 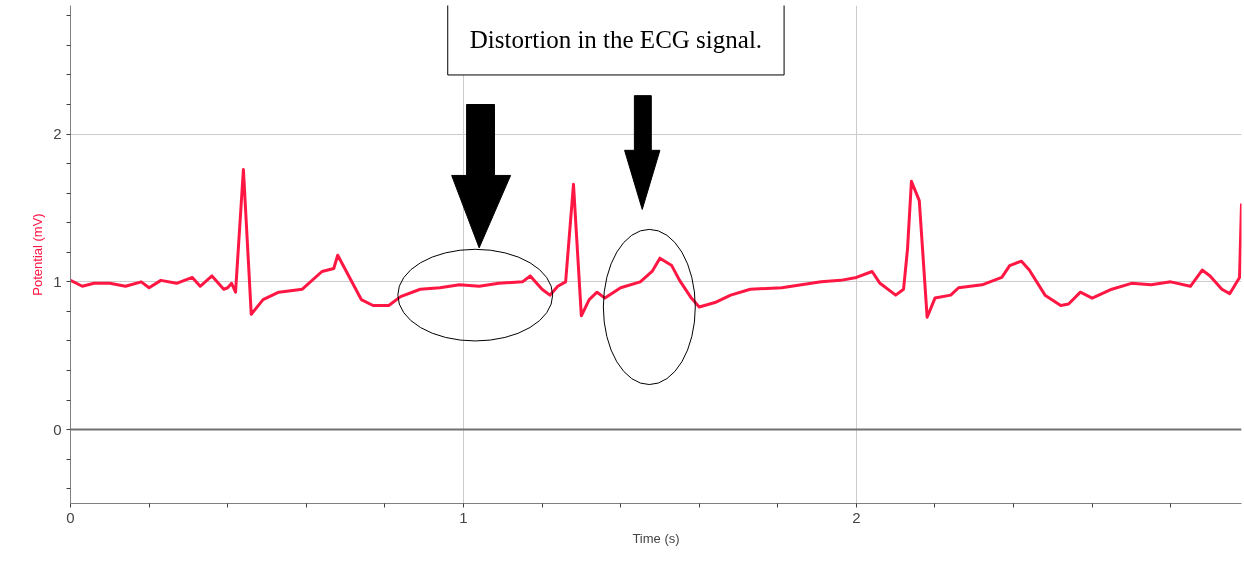 I want to click on y-tick-label: 0, so click(x=57, y=429).